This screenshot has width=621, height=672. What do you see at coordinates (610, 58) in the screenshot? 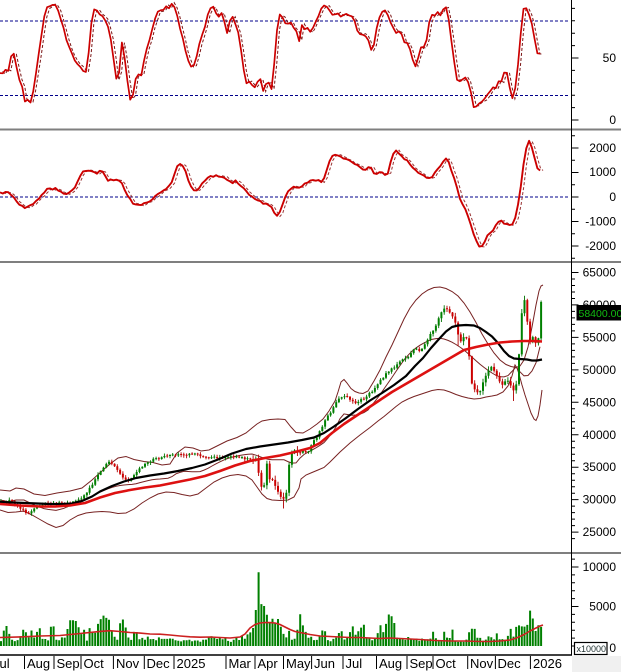
I see `svg-text: 50` at bounding box center [610, 58].